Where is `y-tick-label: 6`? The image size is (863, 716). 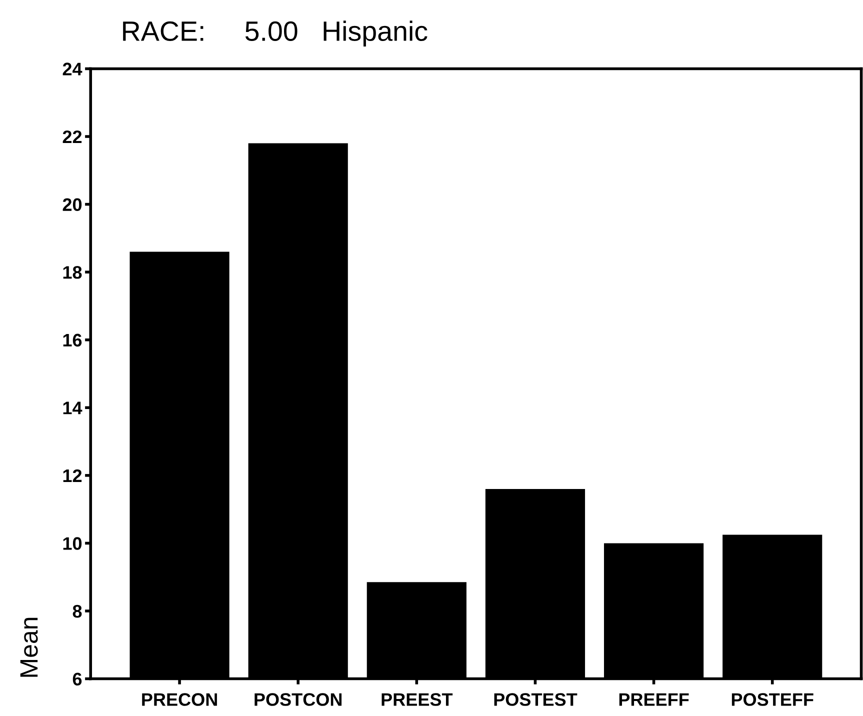 y-tick-label: 6 is located at coordinates (77, 679).